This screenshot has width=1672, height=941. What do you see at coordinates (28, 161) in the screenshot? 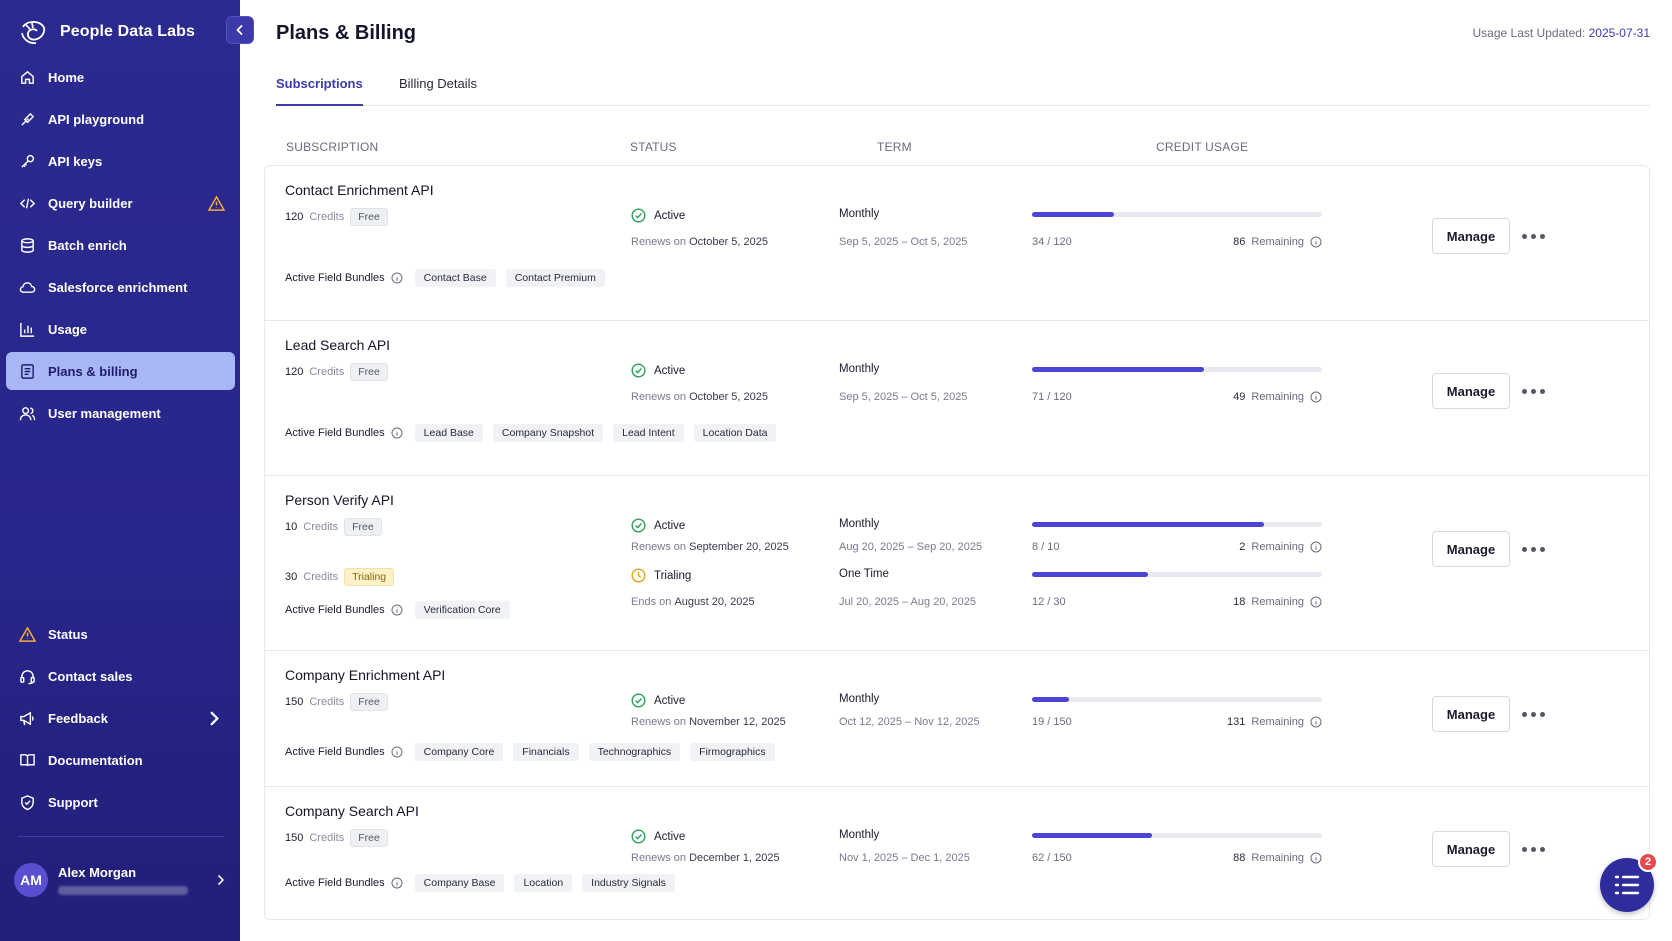
I see `key-icon` at bounding box center [28, 161].